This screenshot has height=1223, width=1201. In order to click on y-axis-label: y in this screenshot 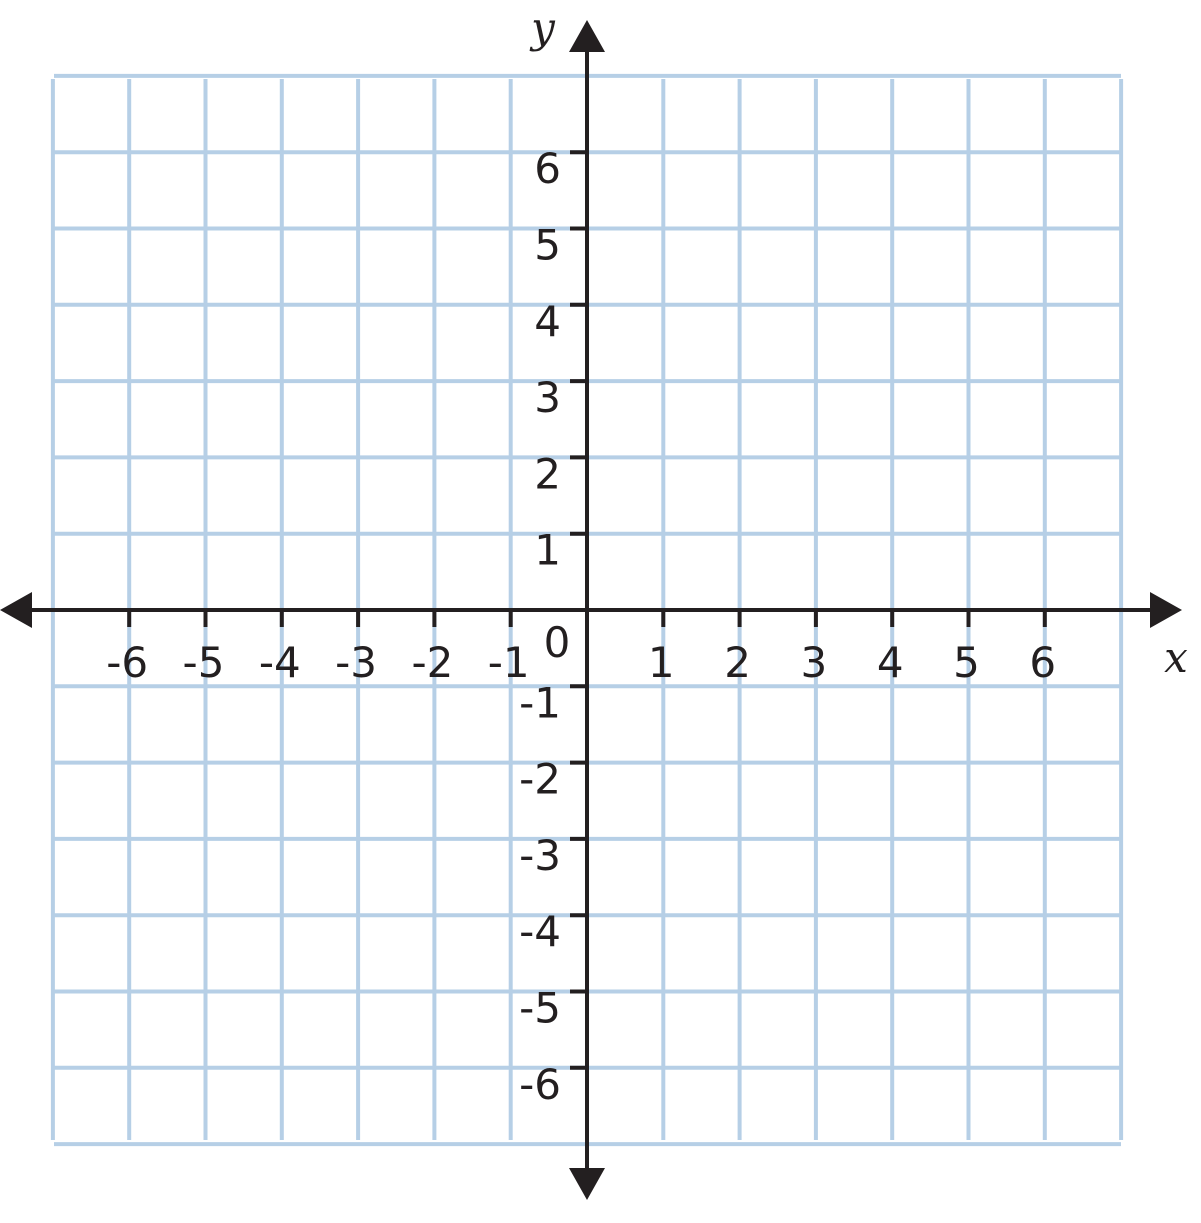, I will do `click(542, 27)`.